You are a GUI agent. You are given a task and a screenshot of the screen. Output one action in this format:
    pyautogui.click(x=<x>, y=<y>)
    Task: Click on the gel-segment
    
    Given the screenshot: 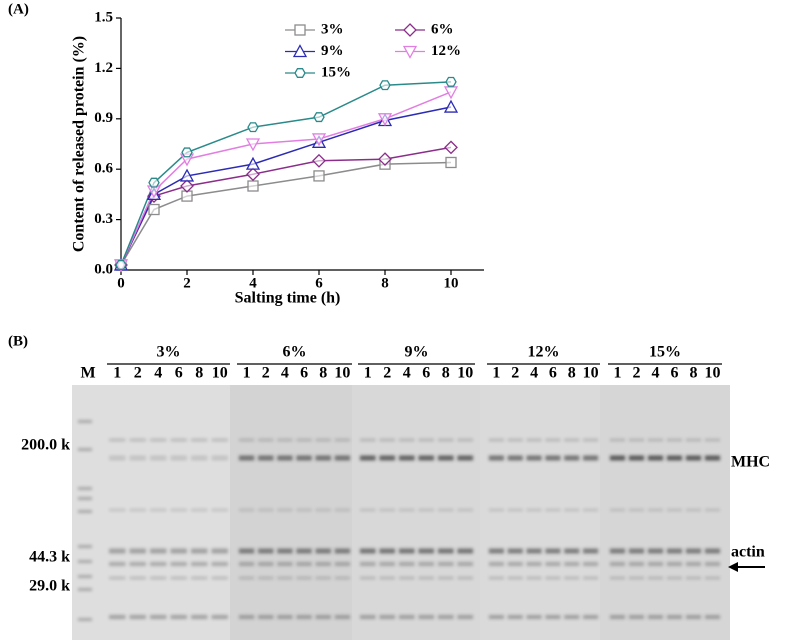 What is the action you would take?
    pyautogui.click(x=291, y=512)
    